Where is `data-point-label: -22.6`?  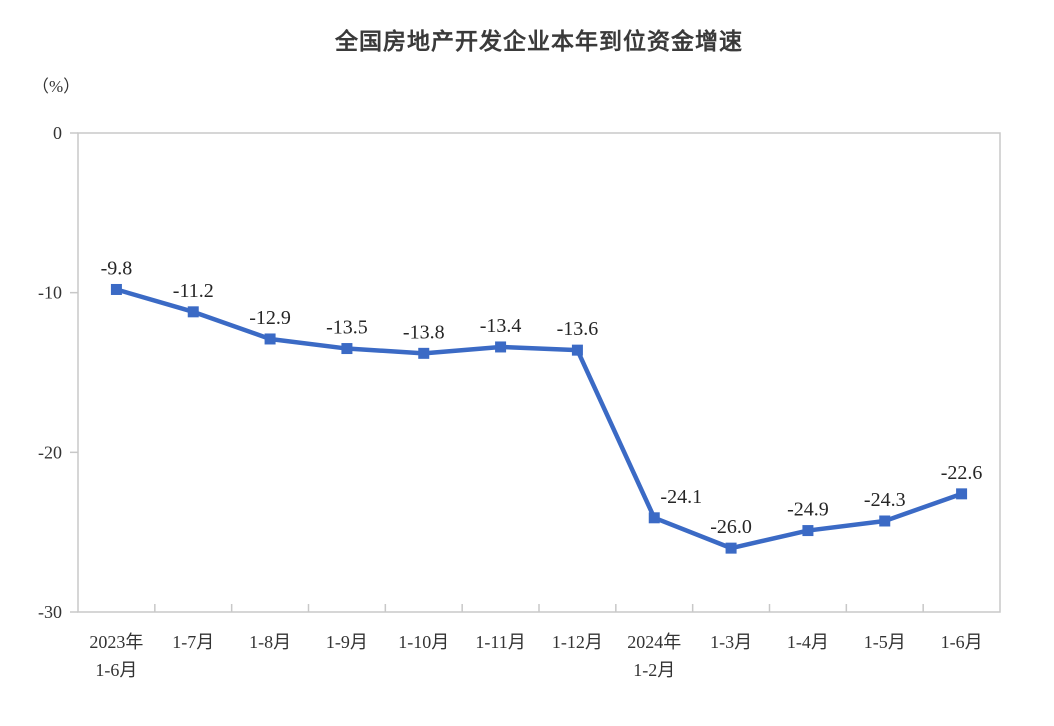
data-point-label: -22.6 is located at coordinates (962, 473).